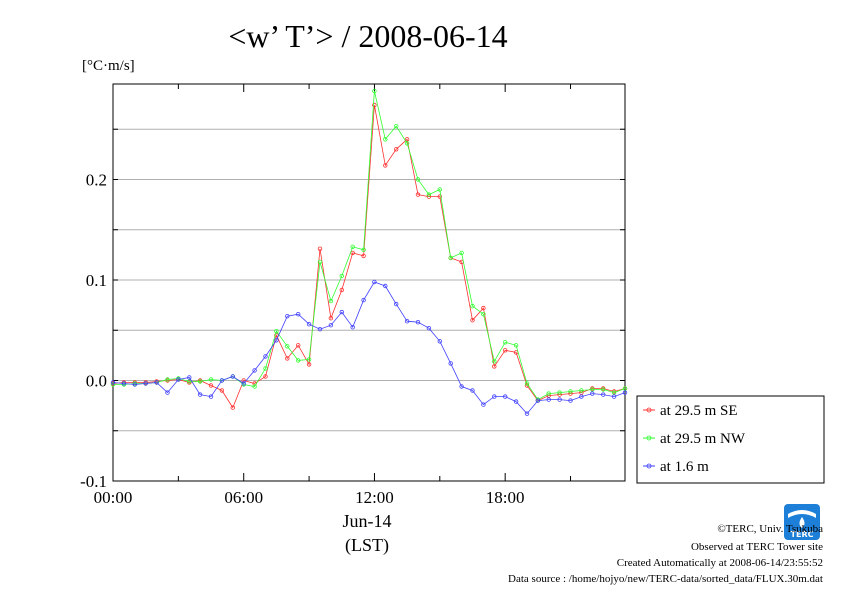 The height and width of the screenshot is (595, 842). Describe the element at coordinates (93, 330) in the screenshot. I see `y-tick-labels: -0.1 0.0 0.1 0.2` at that location.